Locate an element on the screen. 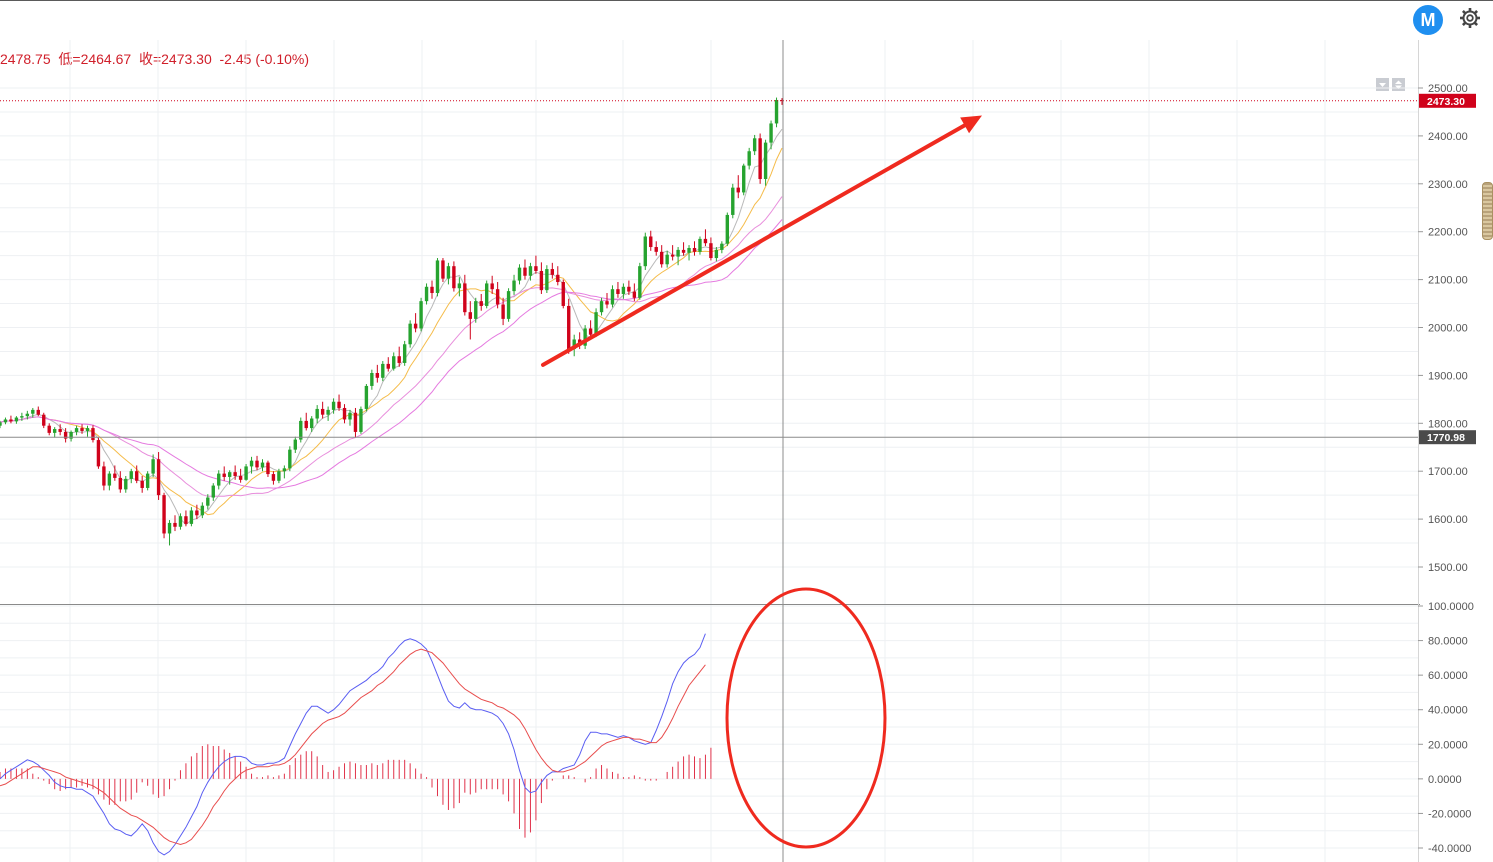 This screenshot has height=862, width=1493. price-tick-label: 2100.00 is located at coordinates (1448, 281).